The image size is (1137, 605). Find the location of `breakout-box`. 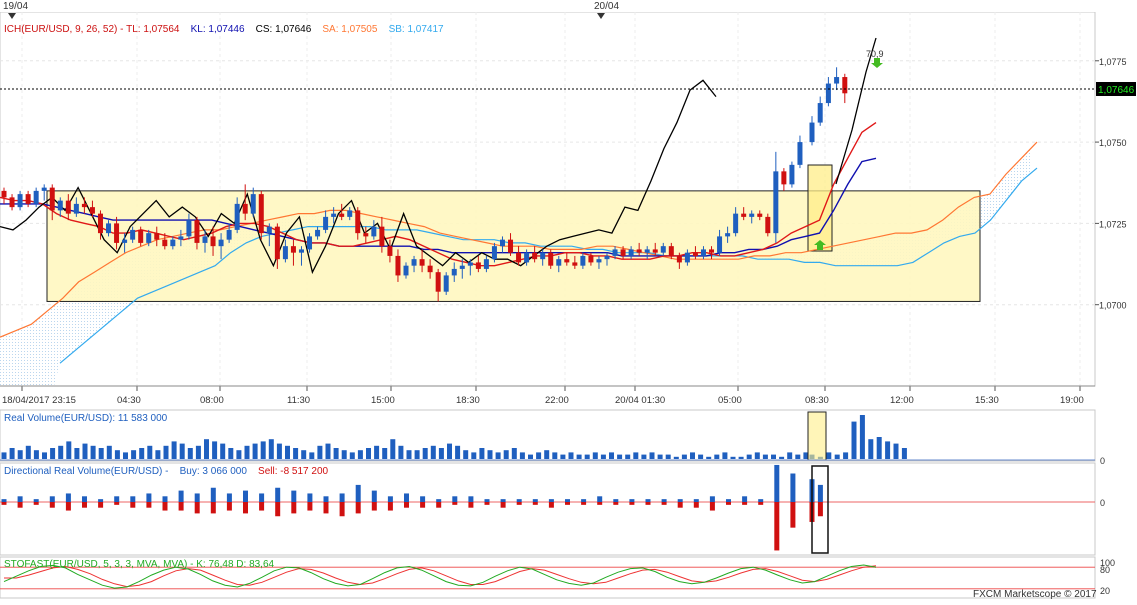

breakout-box is located at coordinates (820, 208).